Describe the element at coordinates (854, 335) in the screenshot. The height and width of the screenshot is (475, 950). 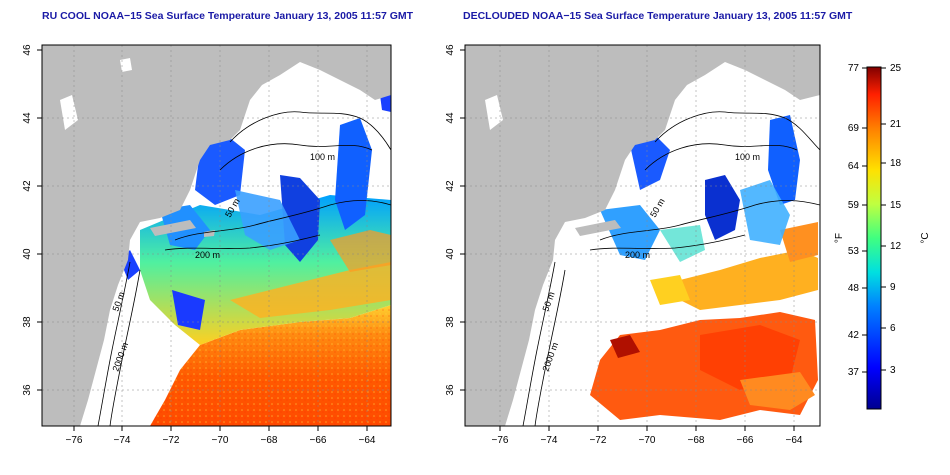
I see `colorbar-f-tick: 42` at that location.